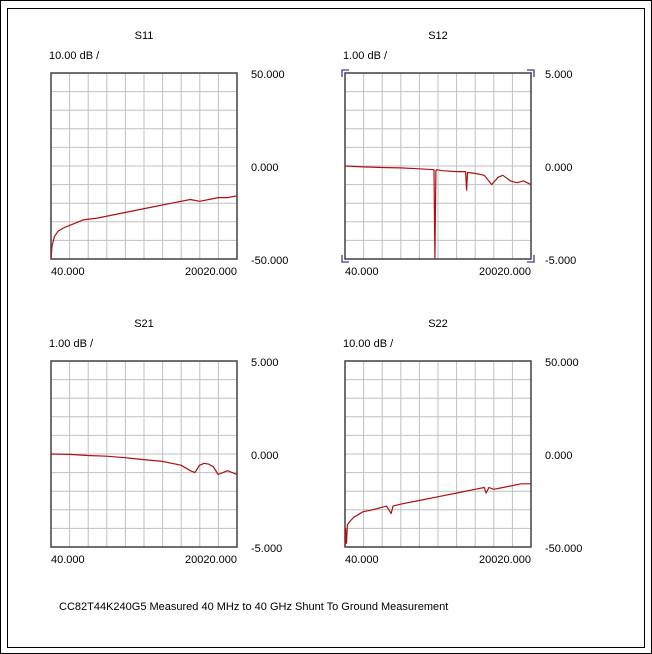  What do you see at coordinates (438, 36) in the screenshot?
I see `plot-title: S12` at bounding box center [438, 36].